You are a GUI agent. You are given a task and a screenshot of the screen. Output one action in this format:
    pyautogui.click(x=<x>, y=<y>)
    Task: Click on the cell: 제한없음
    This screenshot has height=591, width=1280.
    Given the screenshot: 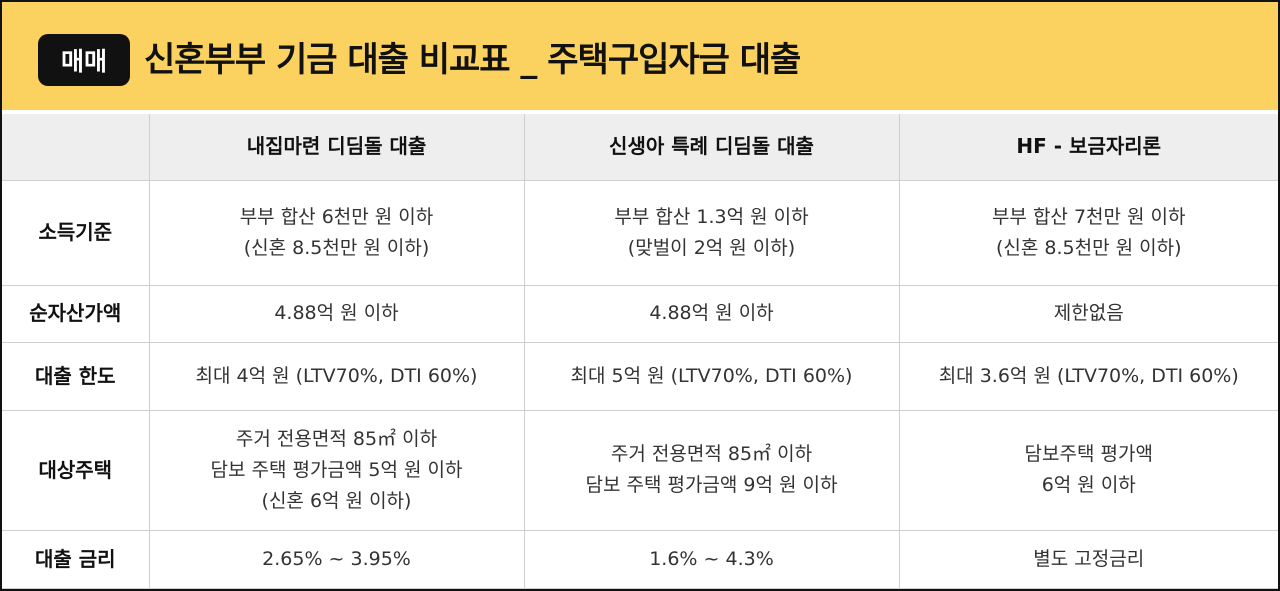 What is the action you would take?
    pyautogui.click(x=1088, y=313)
    